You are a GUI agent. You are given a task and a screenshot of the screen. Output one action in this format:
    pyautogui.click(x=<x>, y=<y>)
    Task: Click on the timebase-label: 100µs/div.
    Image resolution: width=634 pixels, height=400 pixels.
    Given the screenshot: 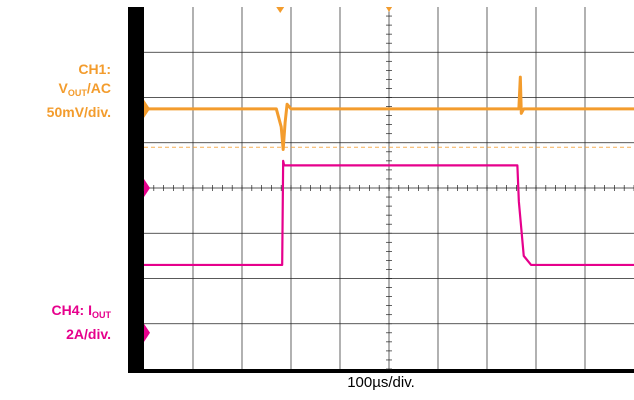 What is the action you would take?
    pyautogui.click(x=381, y=382)
    